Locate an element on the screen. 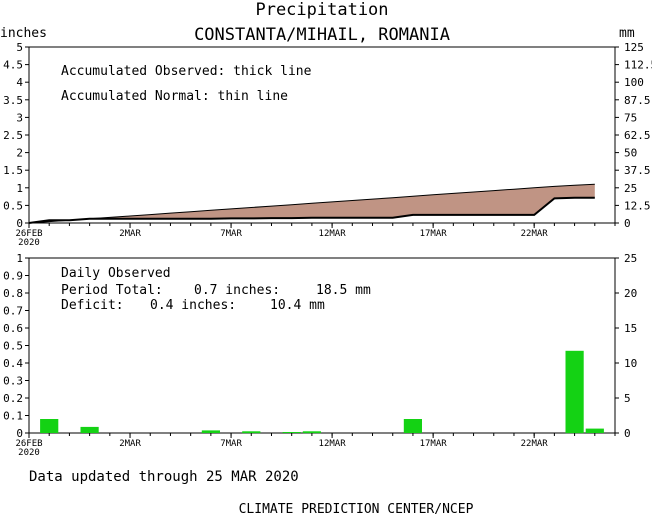 The image size is (652, 518). accum-y-tick-label-mm: 37.5 is located at coordinates (637, 170).